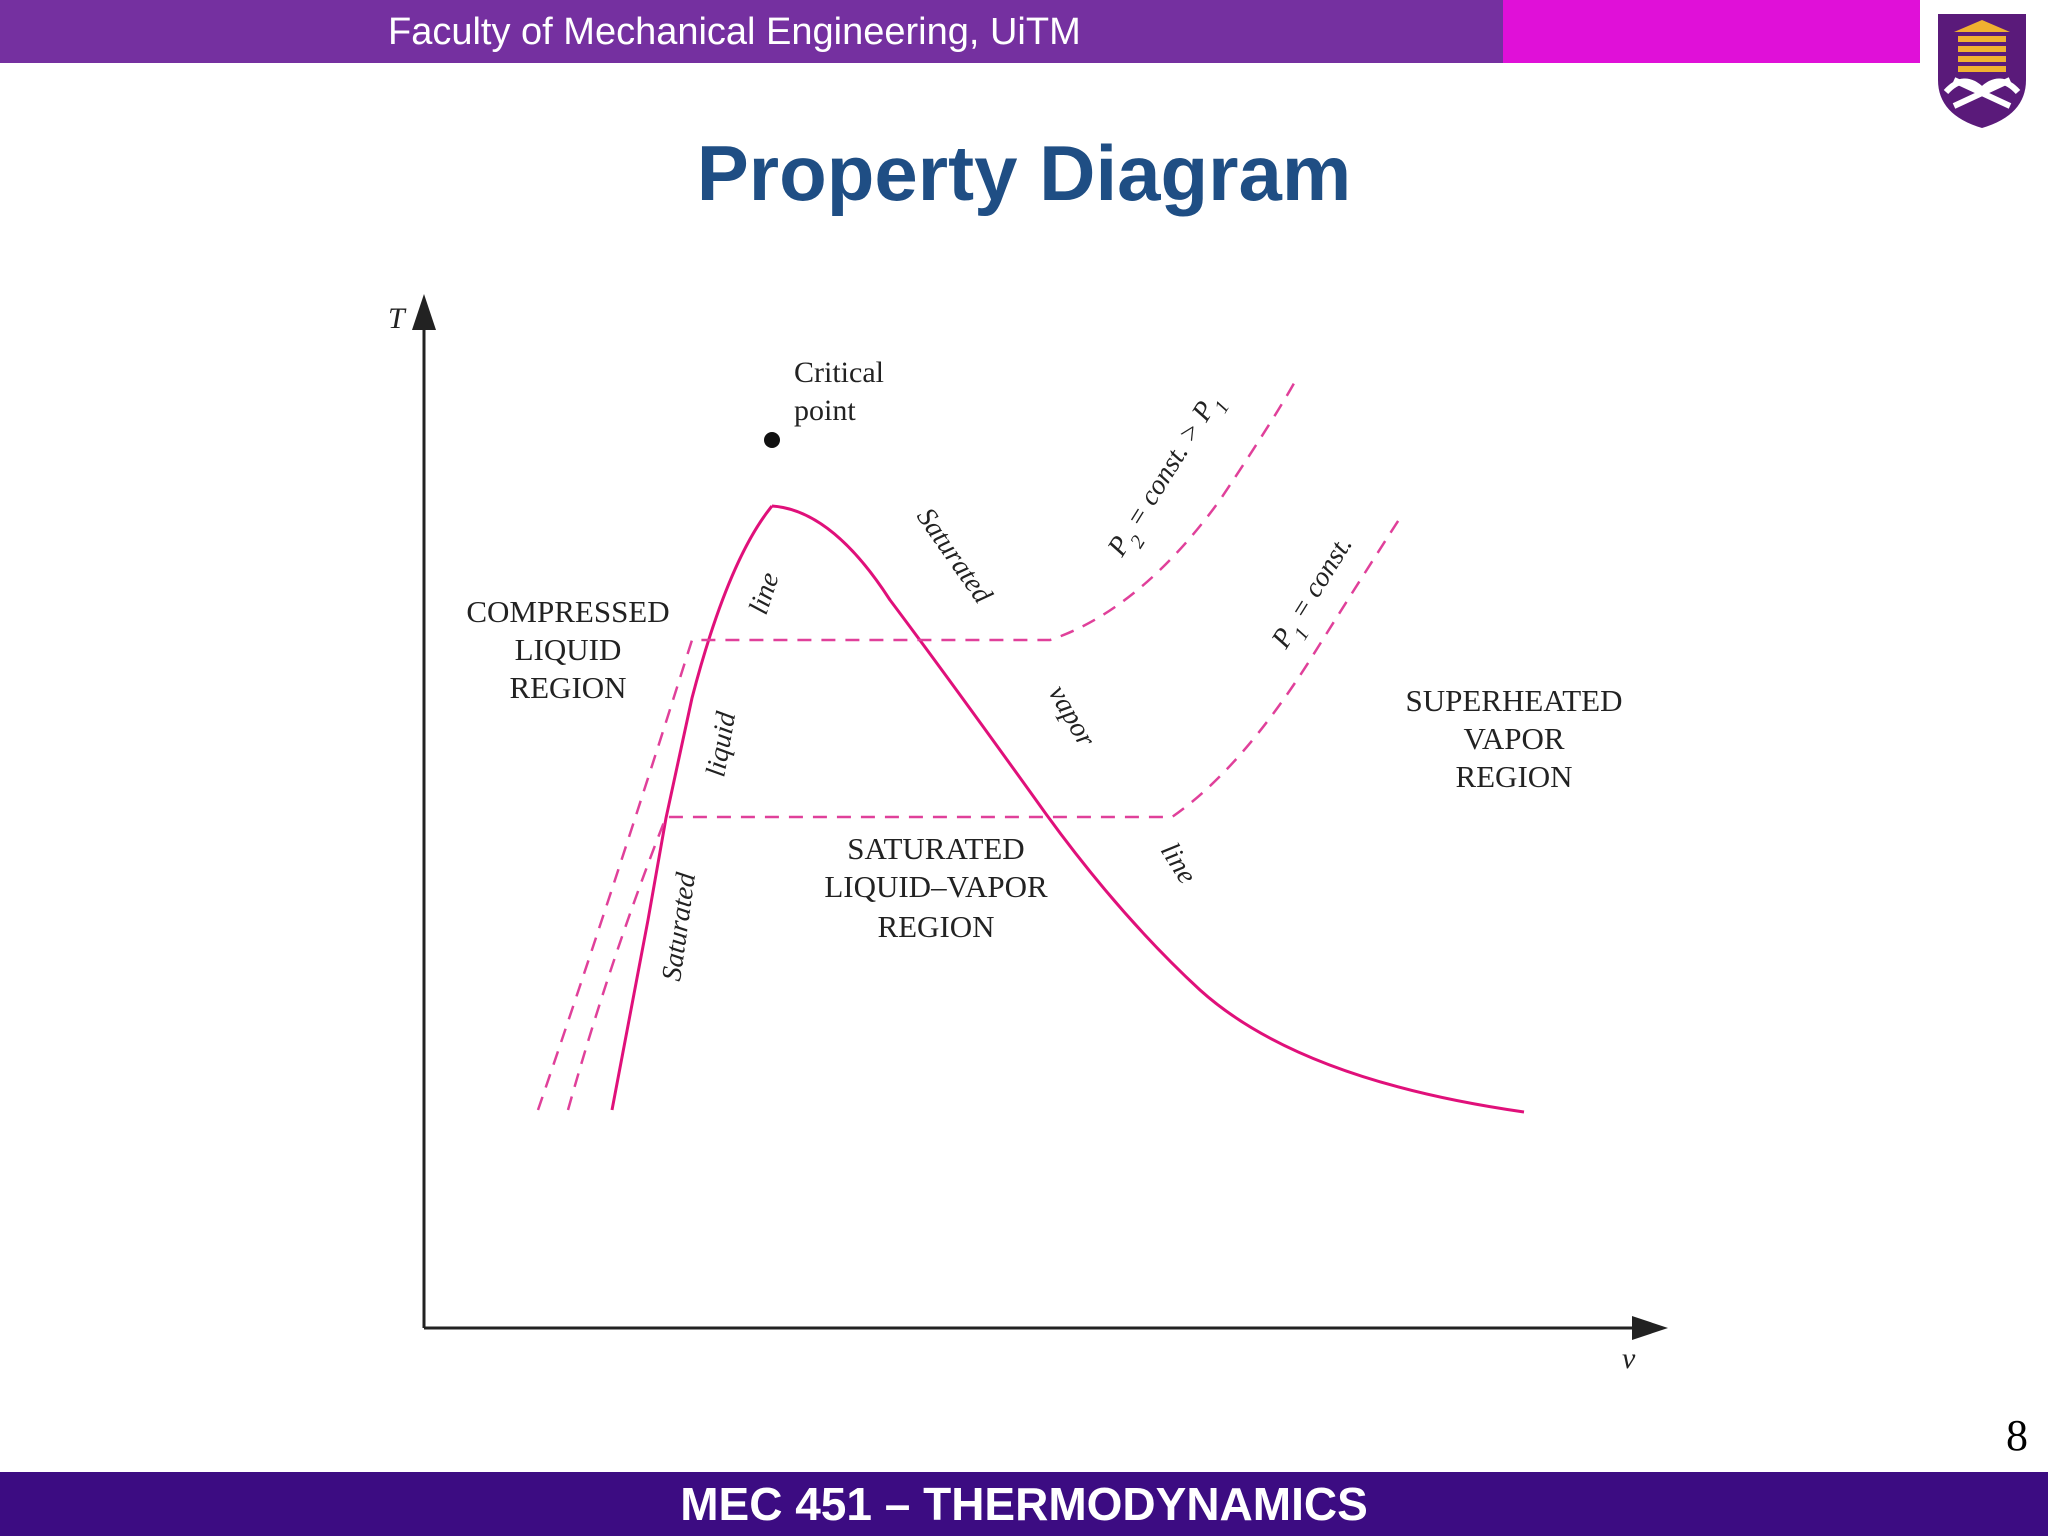  I want to click on saturated-label-line1: SATURATED, so click(935, 848).